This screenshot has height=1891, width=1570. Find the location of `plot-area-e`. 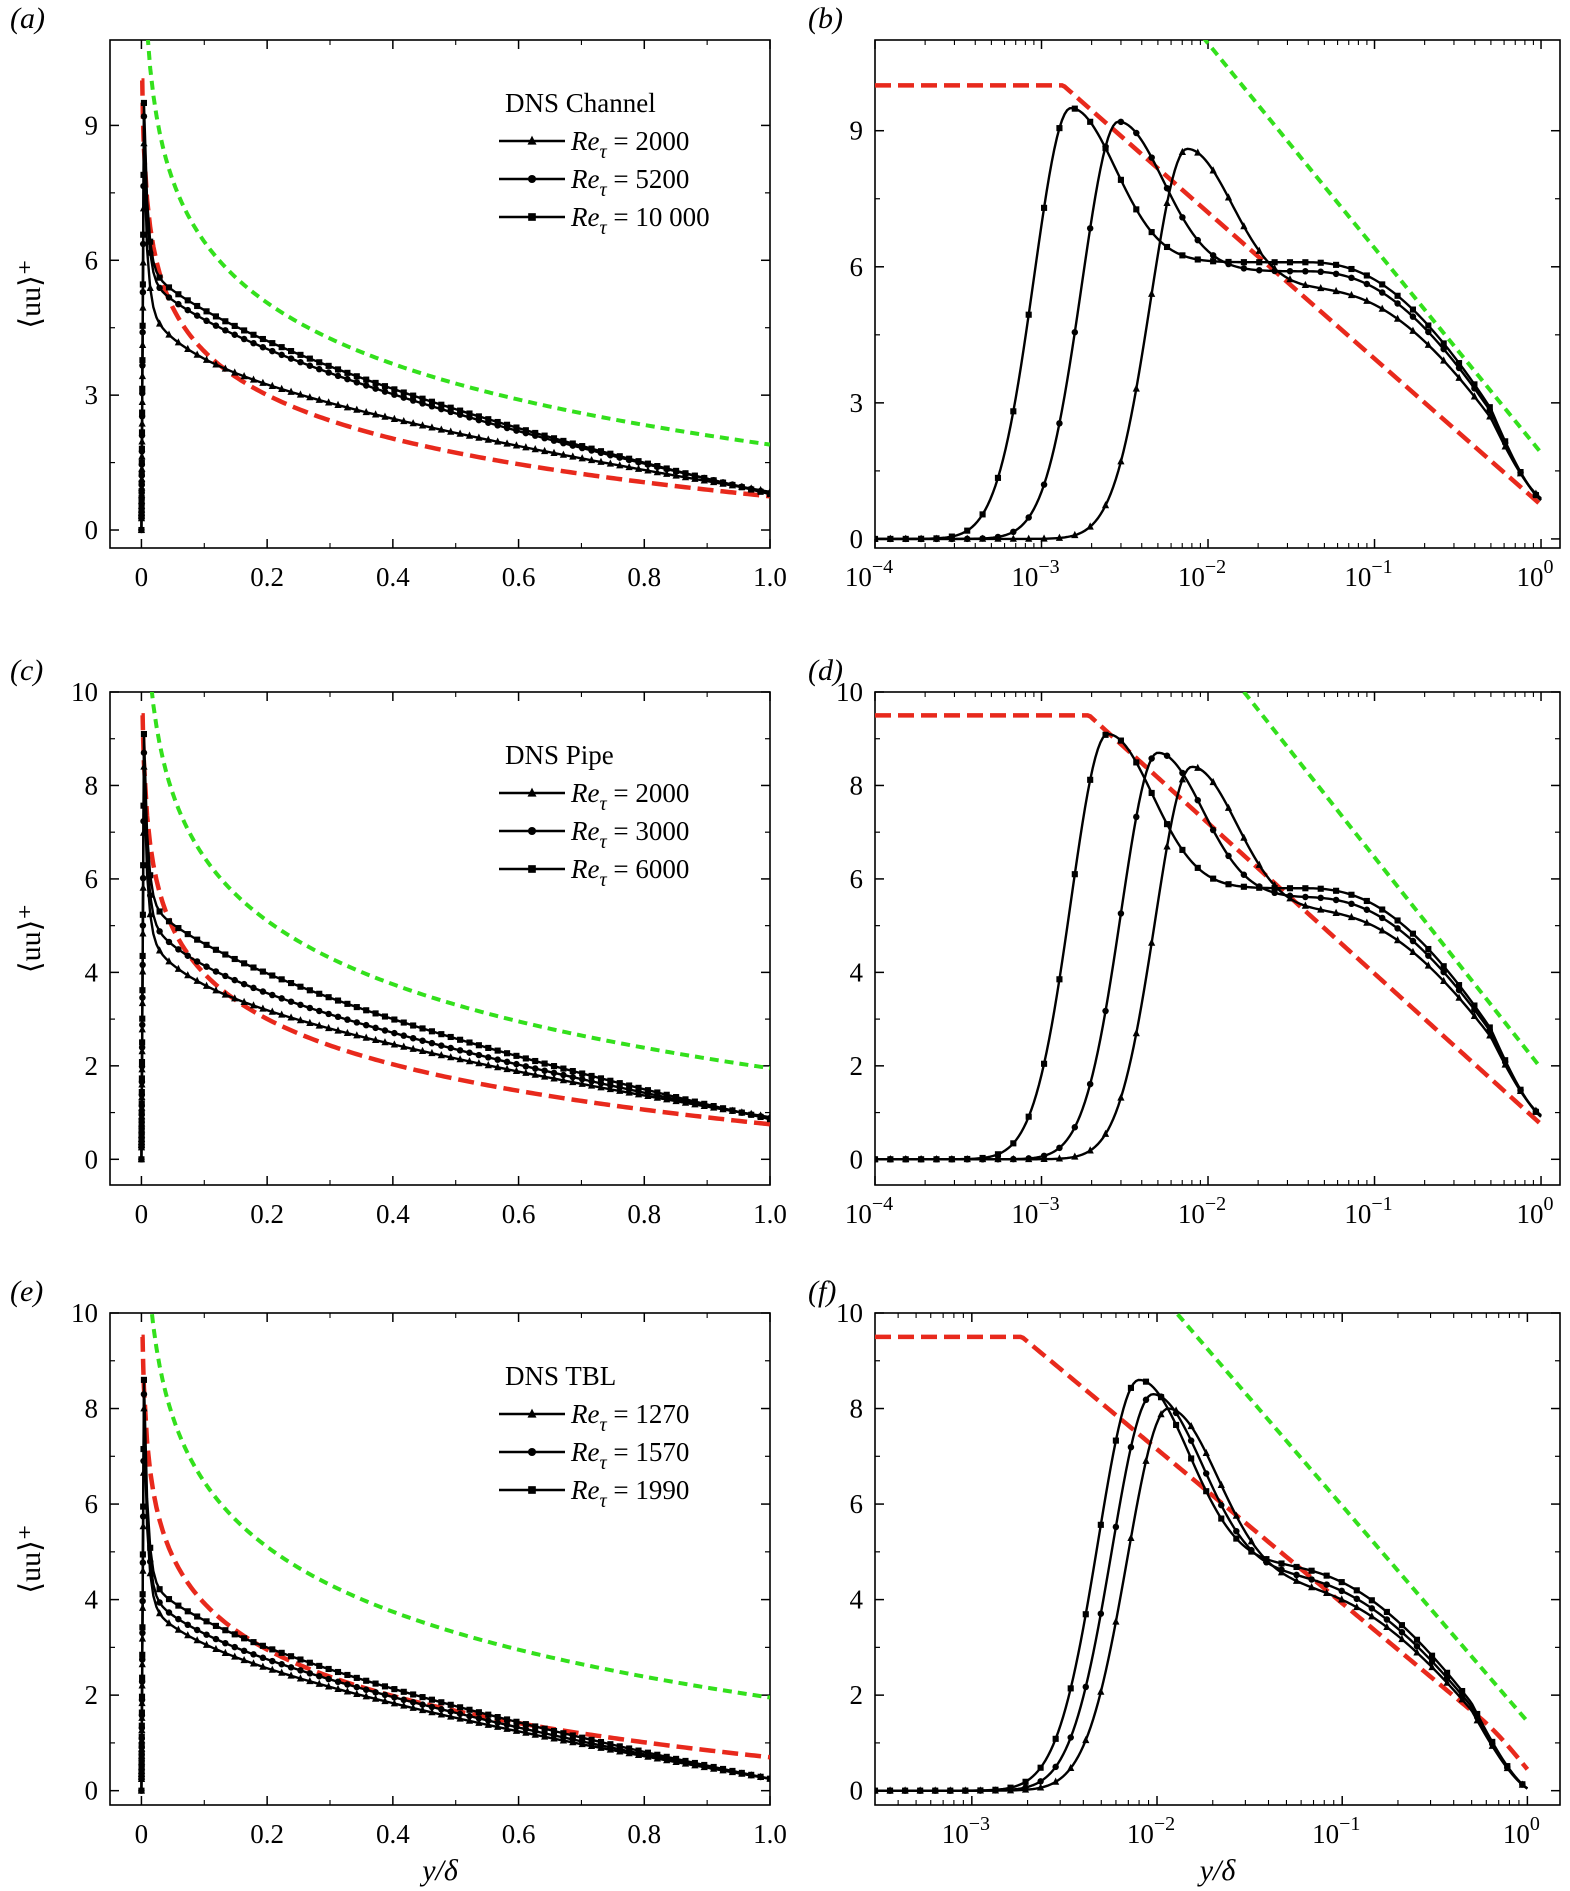

plot-area-e is located at coordinates (453, 1553).